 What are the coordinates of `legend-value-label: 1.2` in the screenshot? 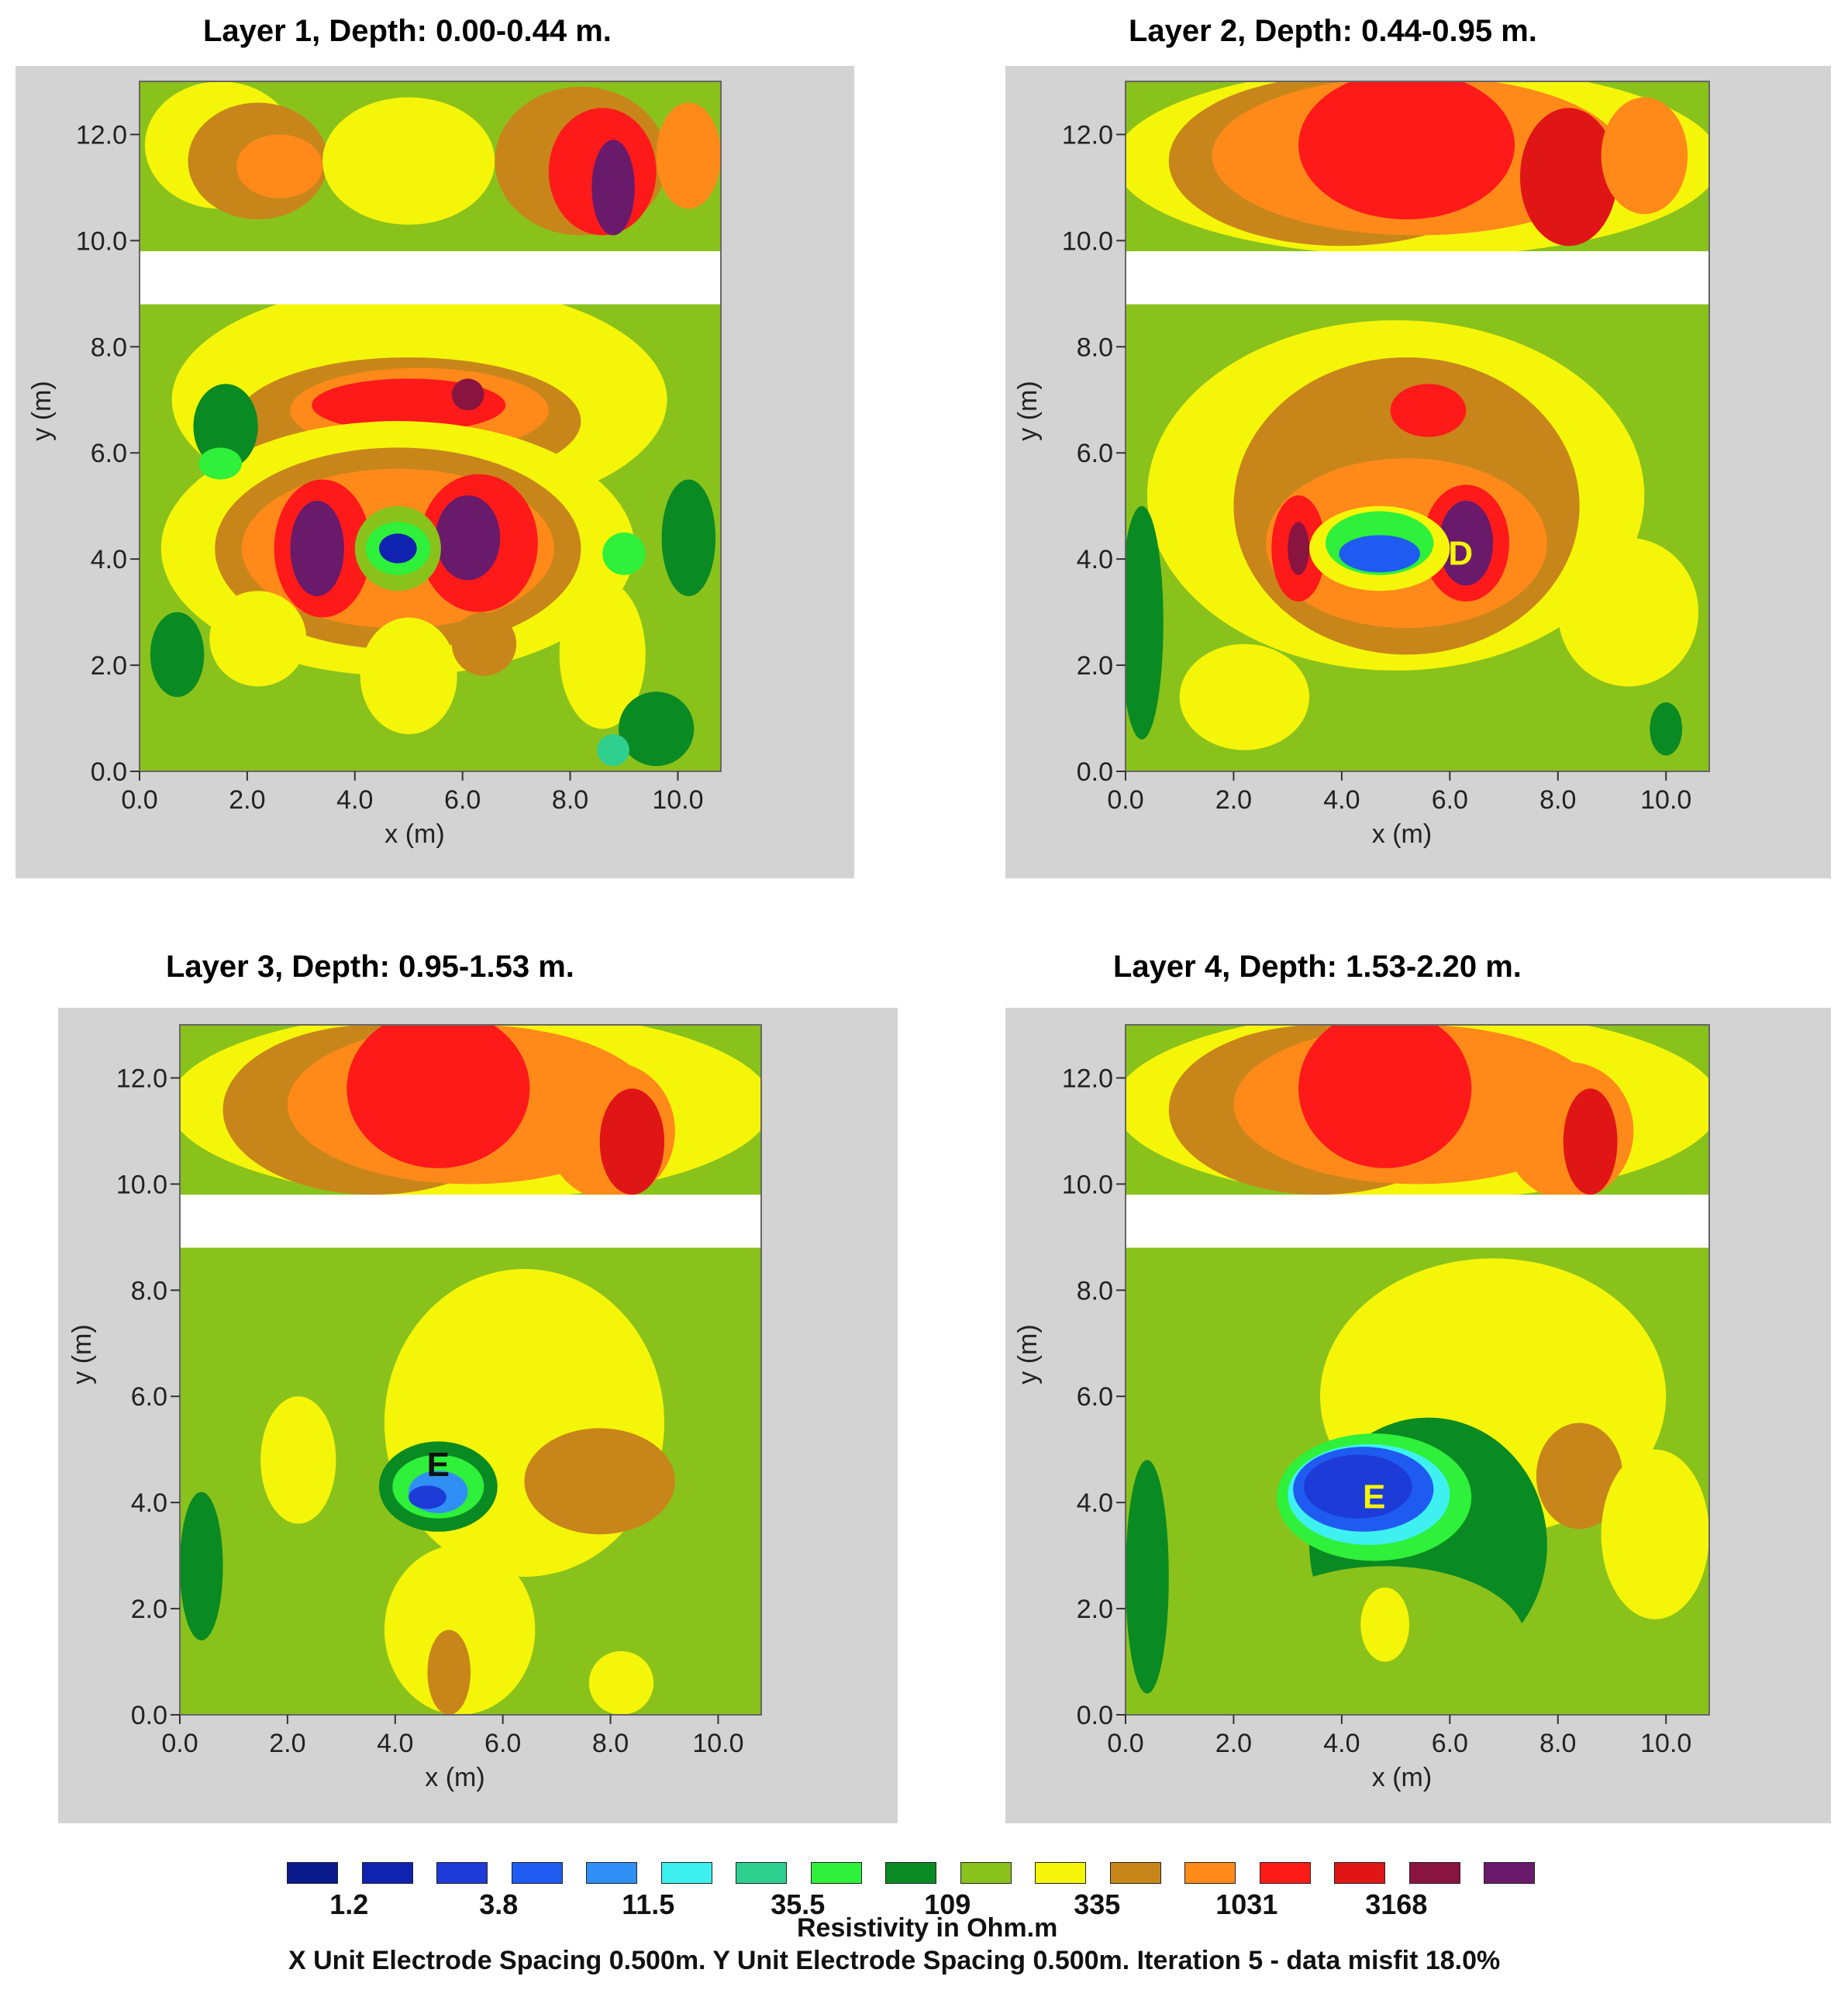 It's located at (349, 1904).